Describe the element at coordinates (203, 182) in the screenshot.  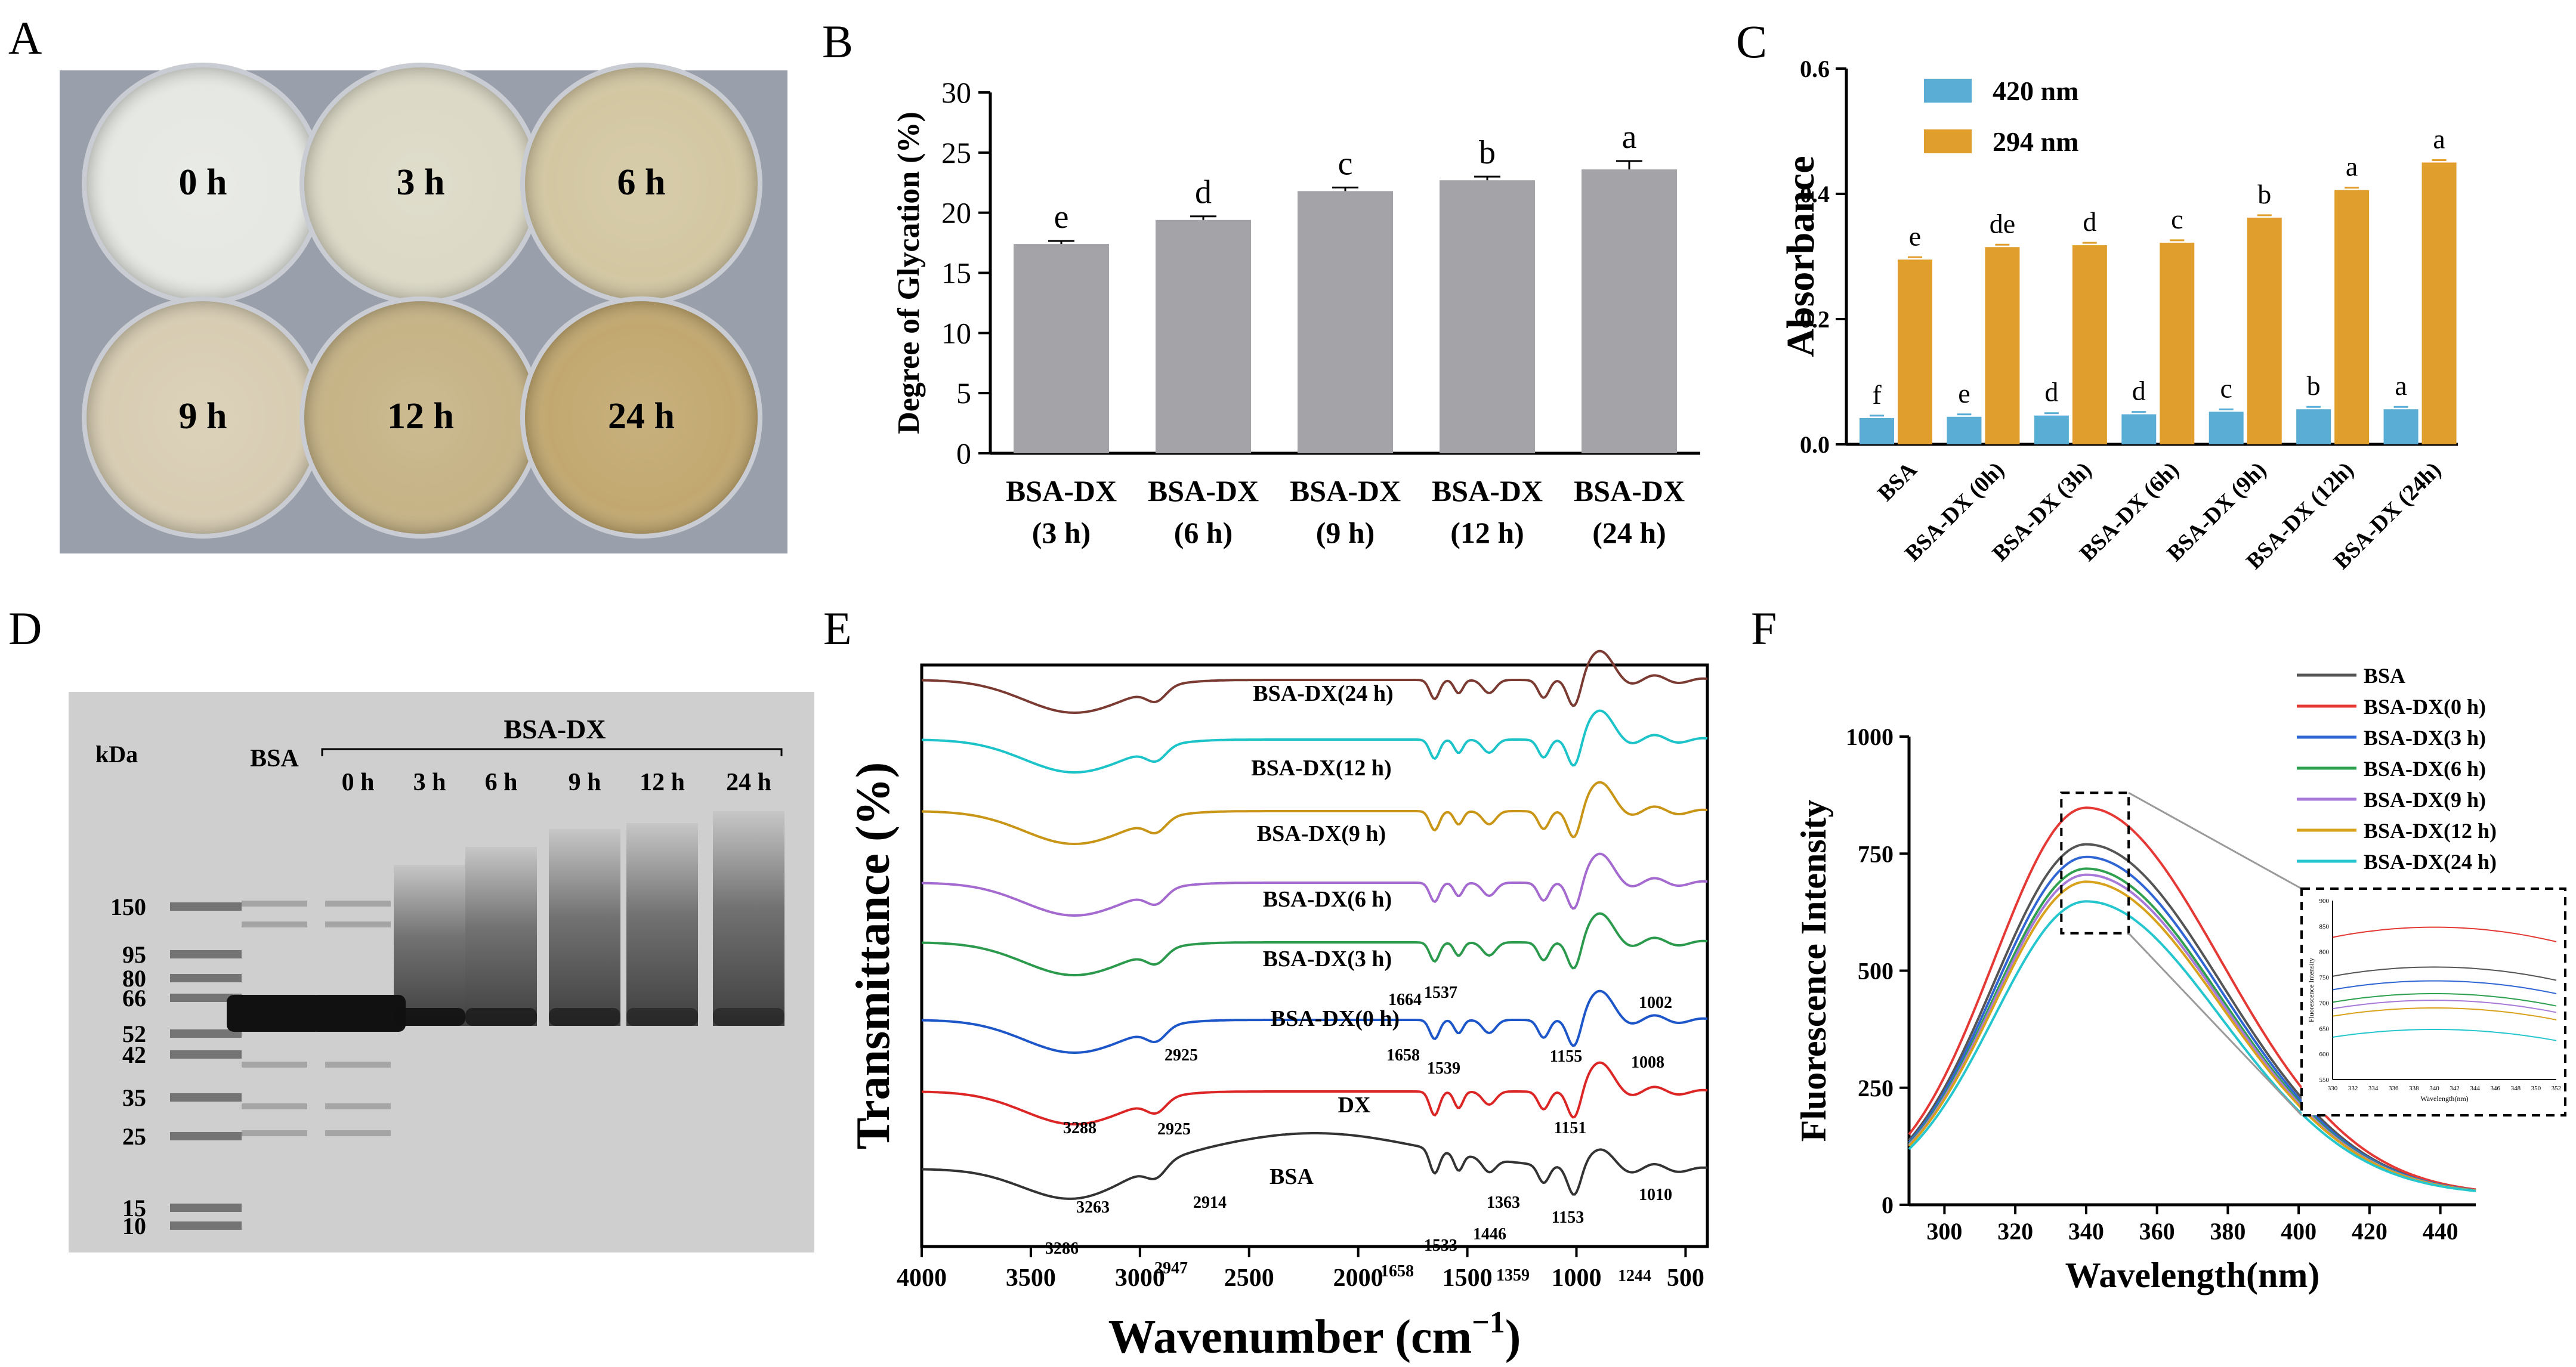
I see `dish-label: 0 h` at that location.